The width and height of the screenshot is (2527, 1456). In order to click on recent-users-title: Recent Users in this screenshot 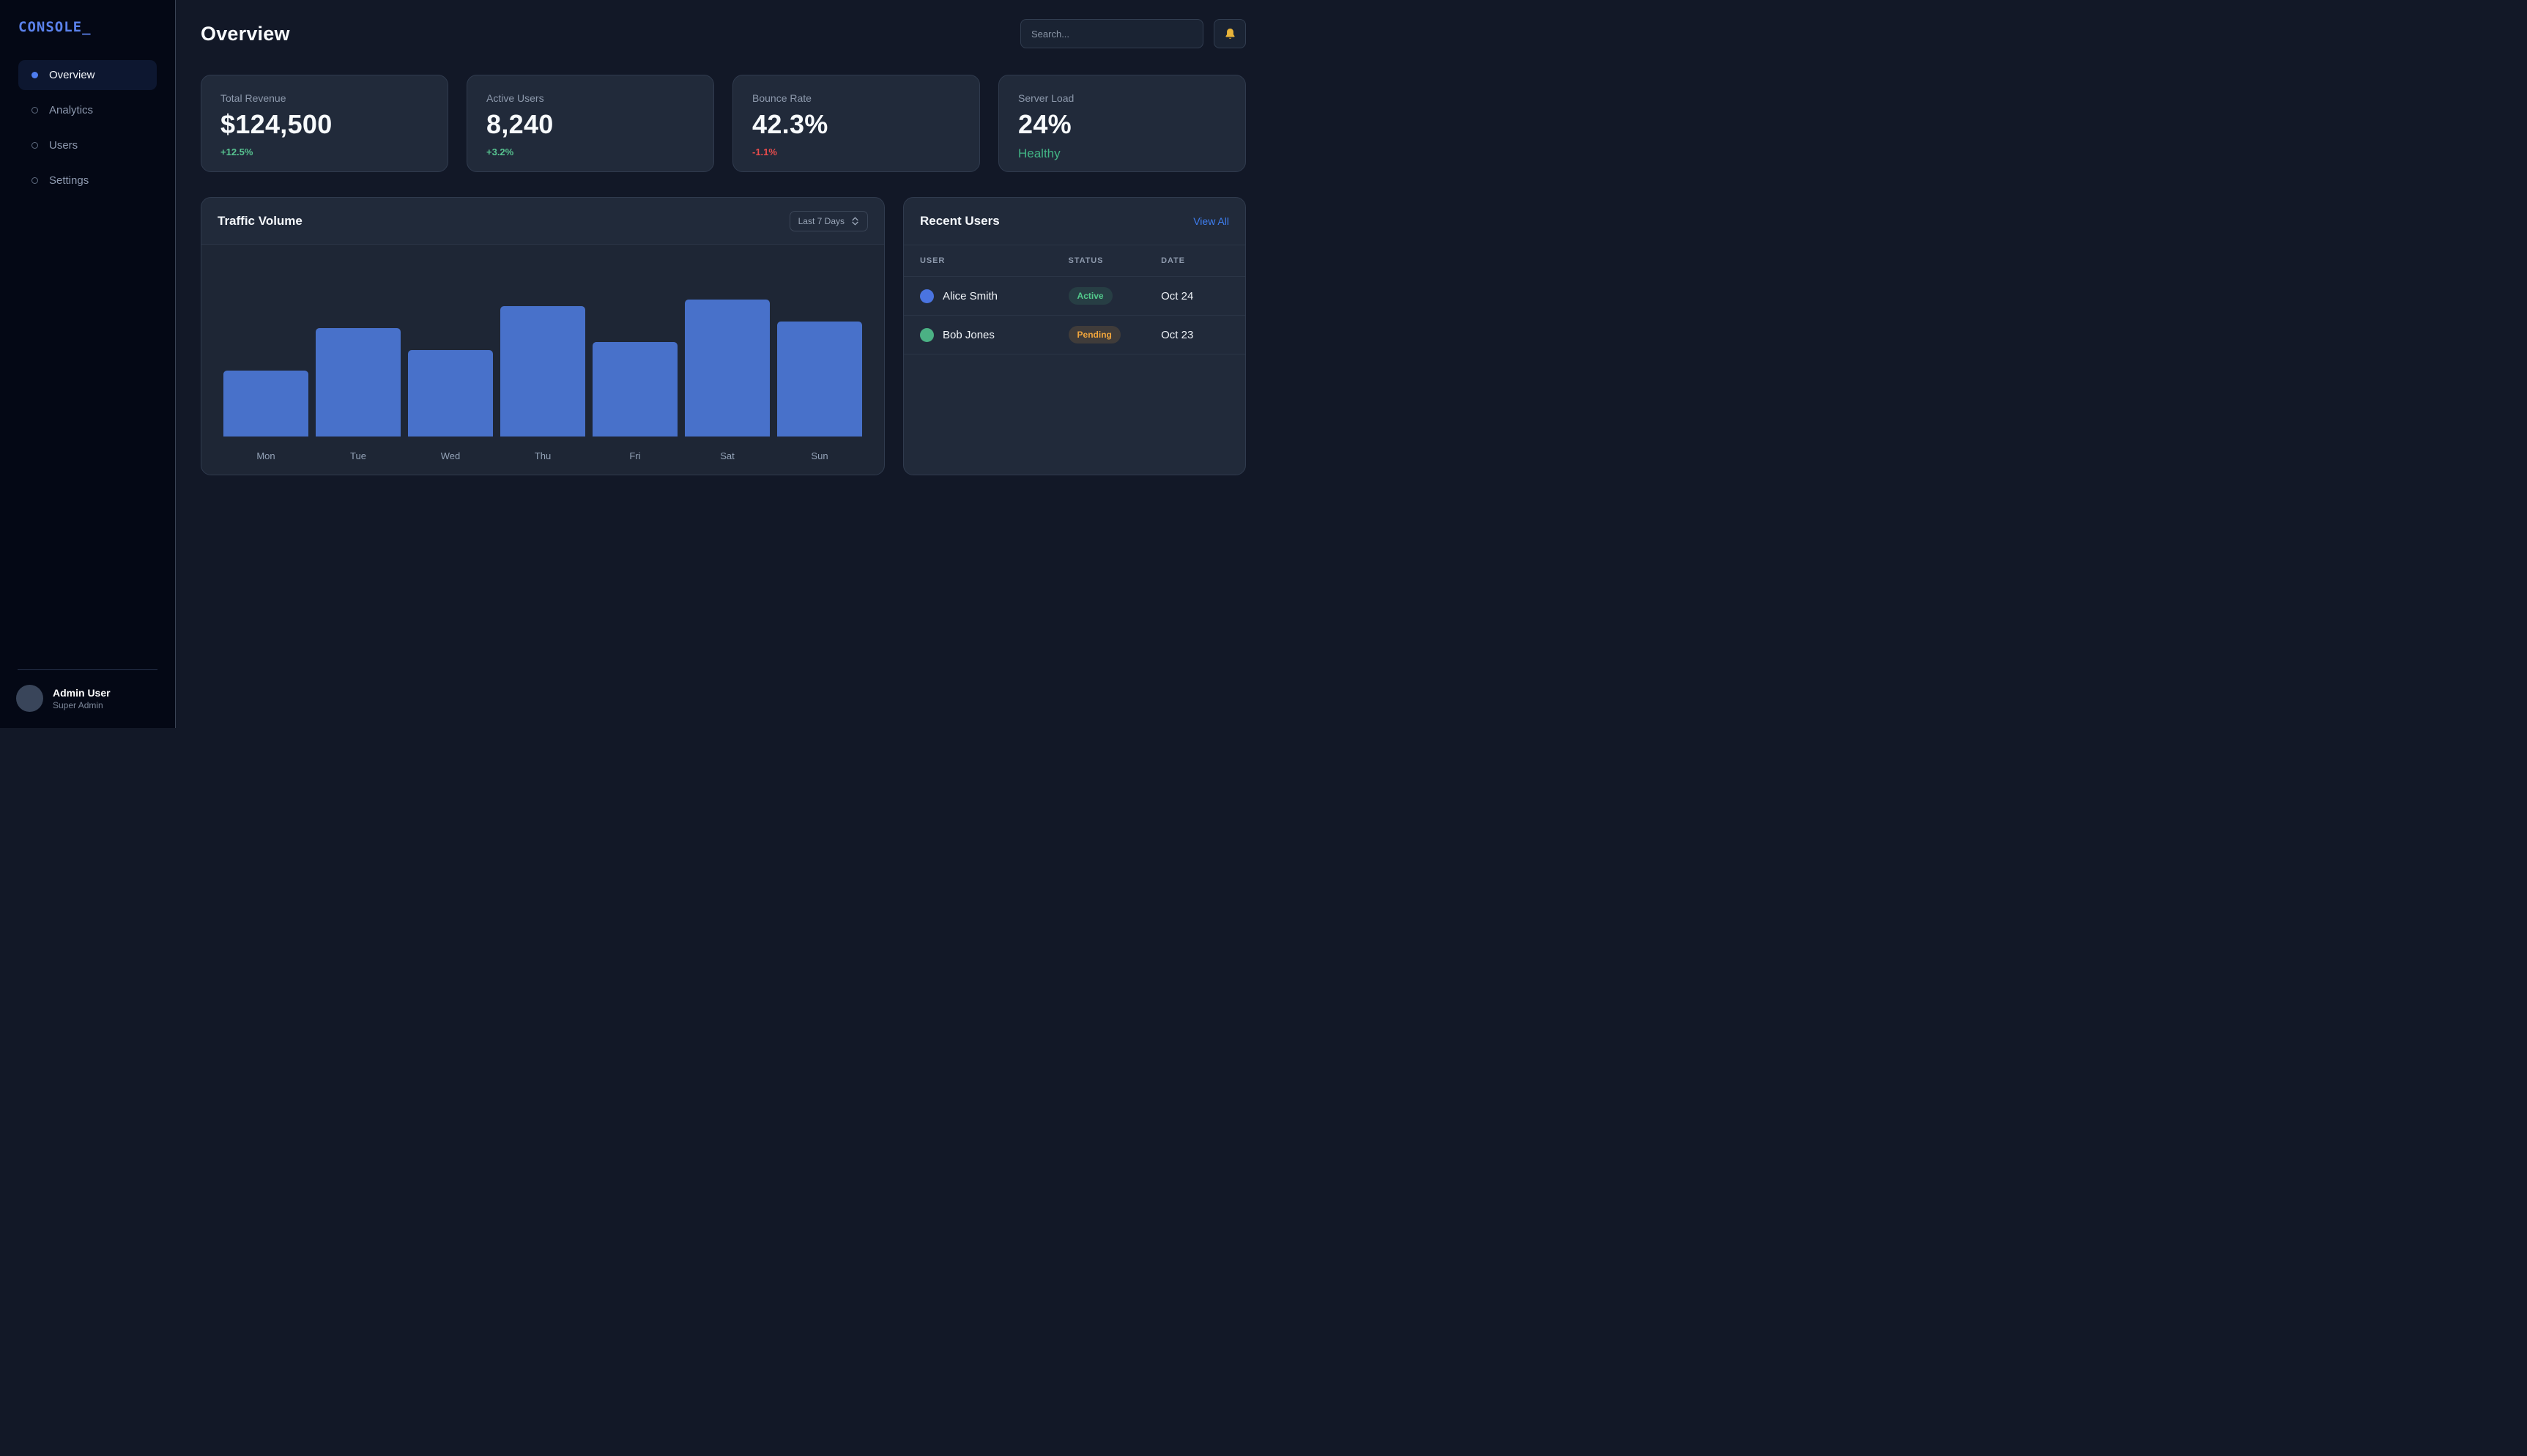, I will do `click(960, 221)`.